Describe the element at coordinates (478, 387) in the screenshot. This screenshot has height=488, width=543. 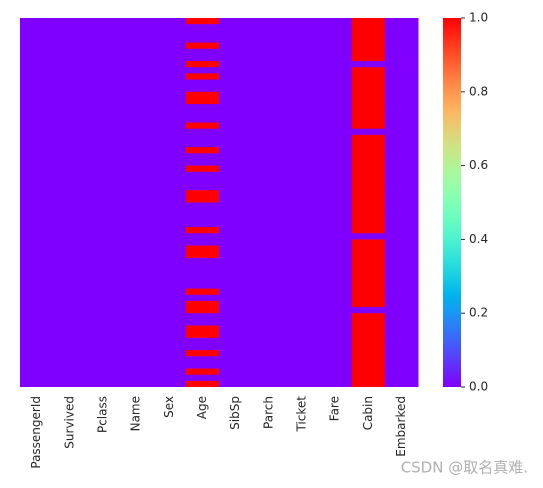
I see `colorbar-tick-label: 0.0` at that location.